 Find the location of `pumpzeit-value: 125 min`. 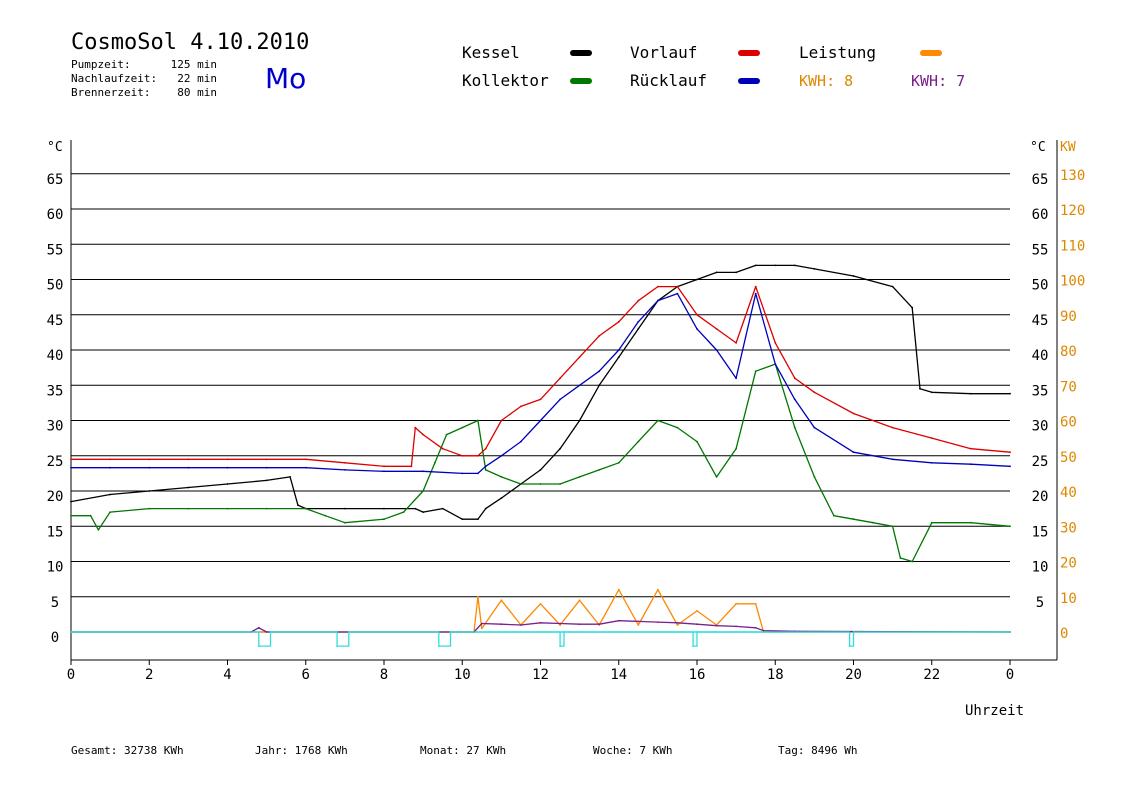

pumpzeit-value: 125 min is located at coordinates (193, 64).